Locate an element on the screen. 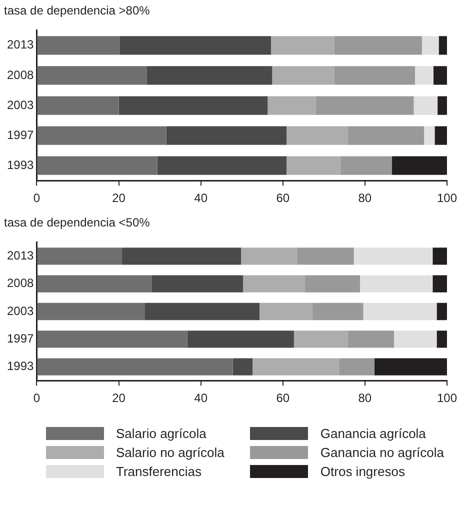 The image size is (463, 509). legend-label: Ganancia agrícola is located at coordinates (373, 433).